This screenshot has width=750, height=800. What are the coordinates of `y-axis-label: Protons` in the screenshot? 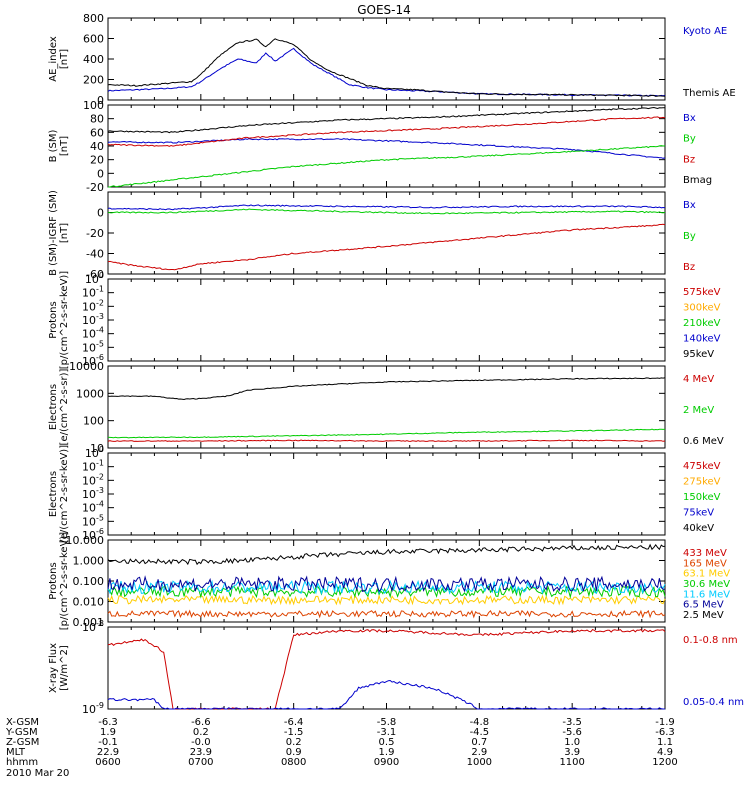 It's located at (53, 580).